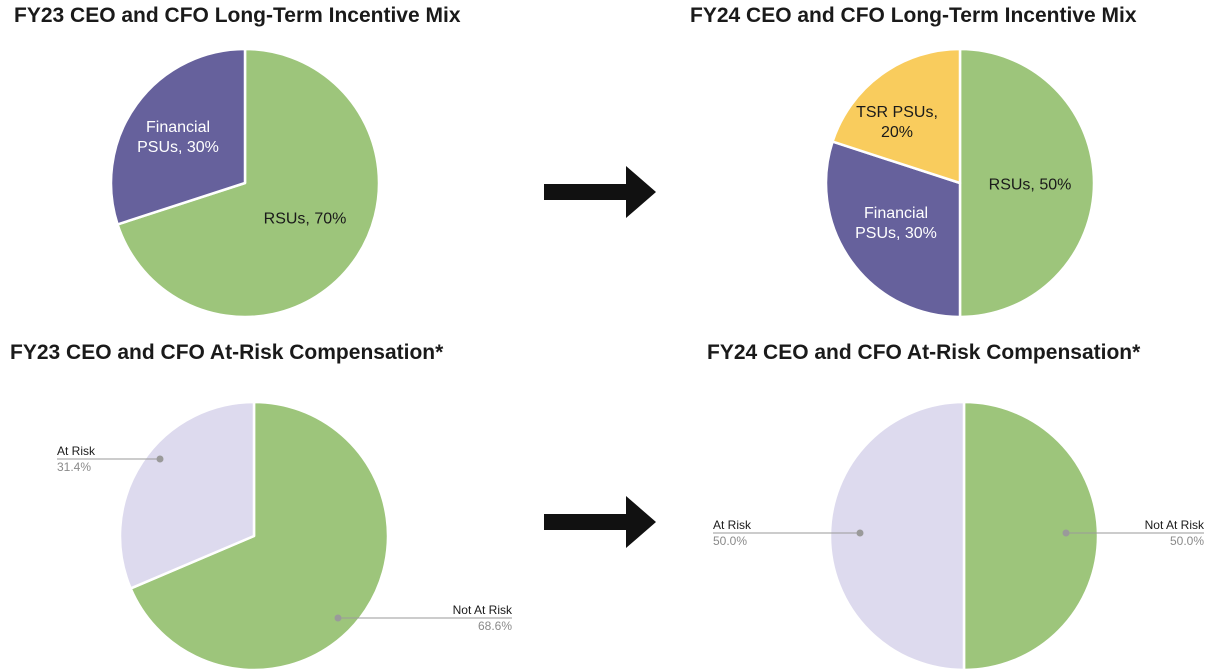 This screenshot has height=672, width=1208. I want to click on slice-label: RSUs, 70%, so click(305, 219).